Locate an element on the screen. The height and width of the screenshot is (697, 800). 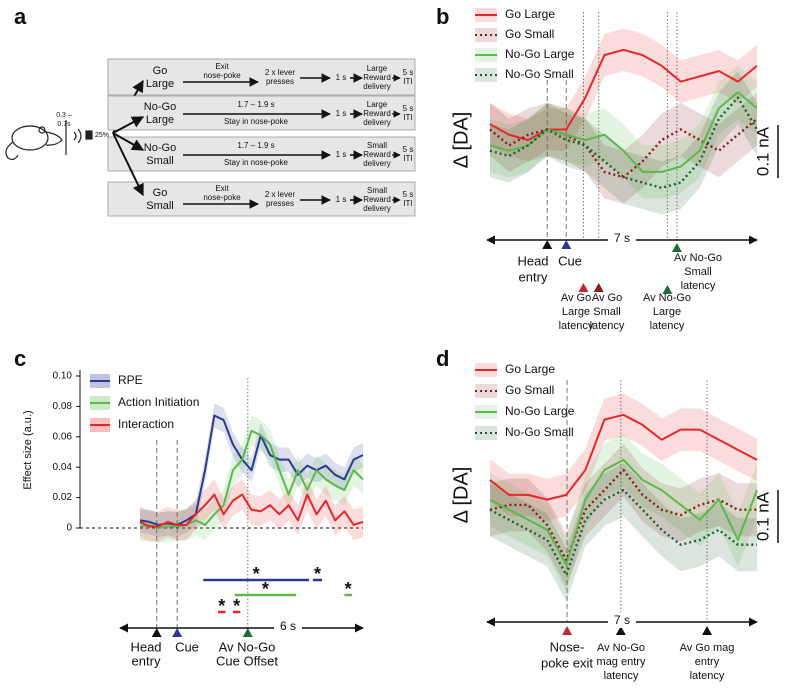
event-label: Cue is located at coordinates (187, 646).